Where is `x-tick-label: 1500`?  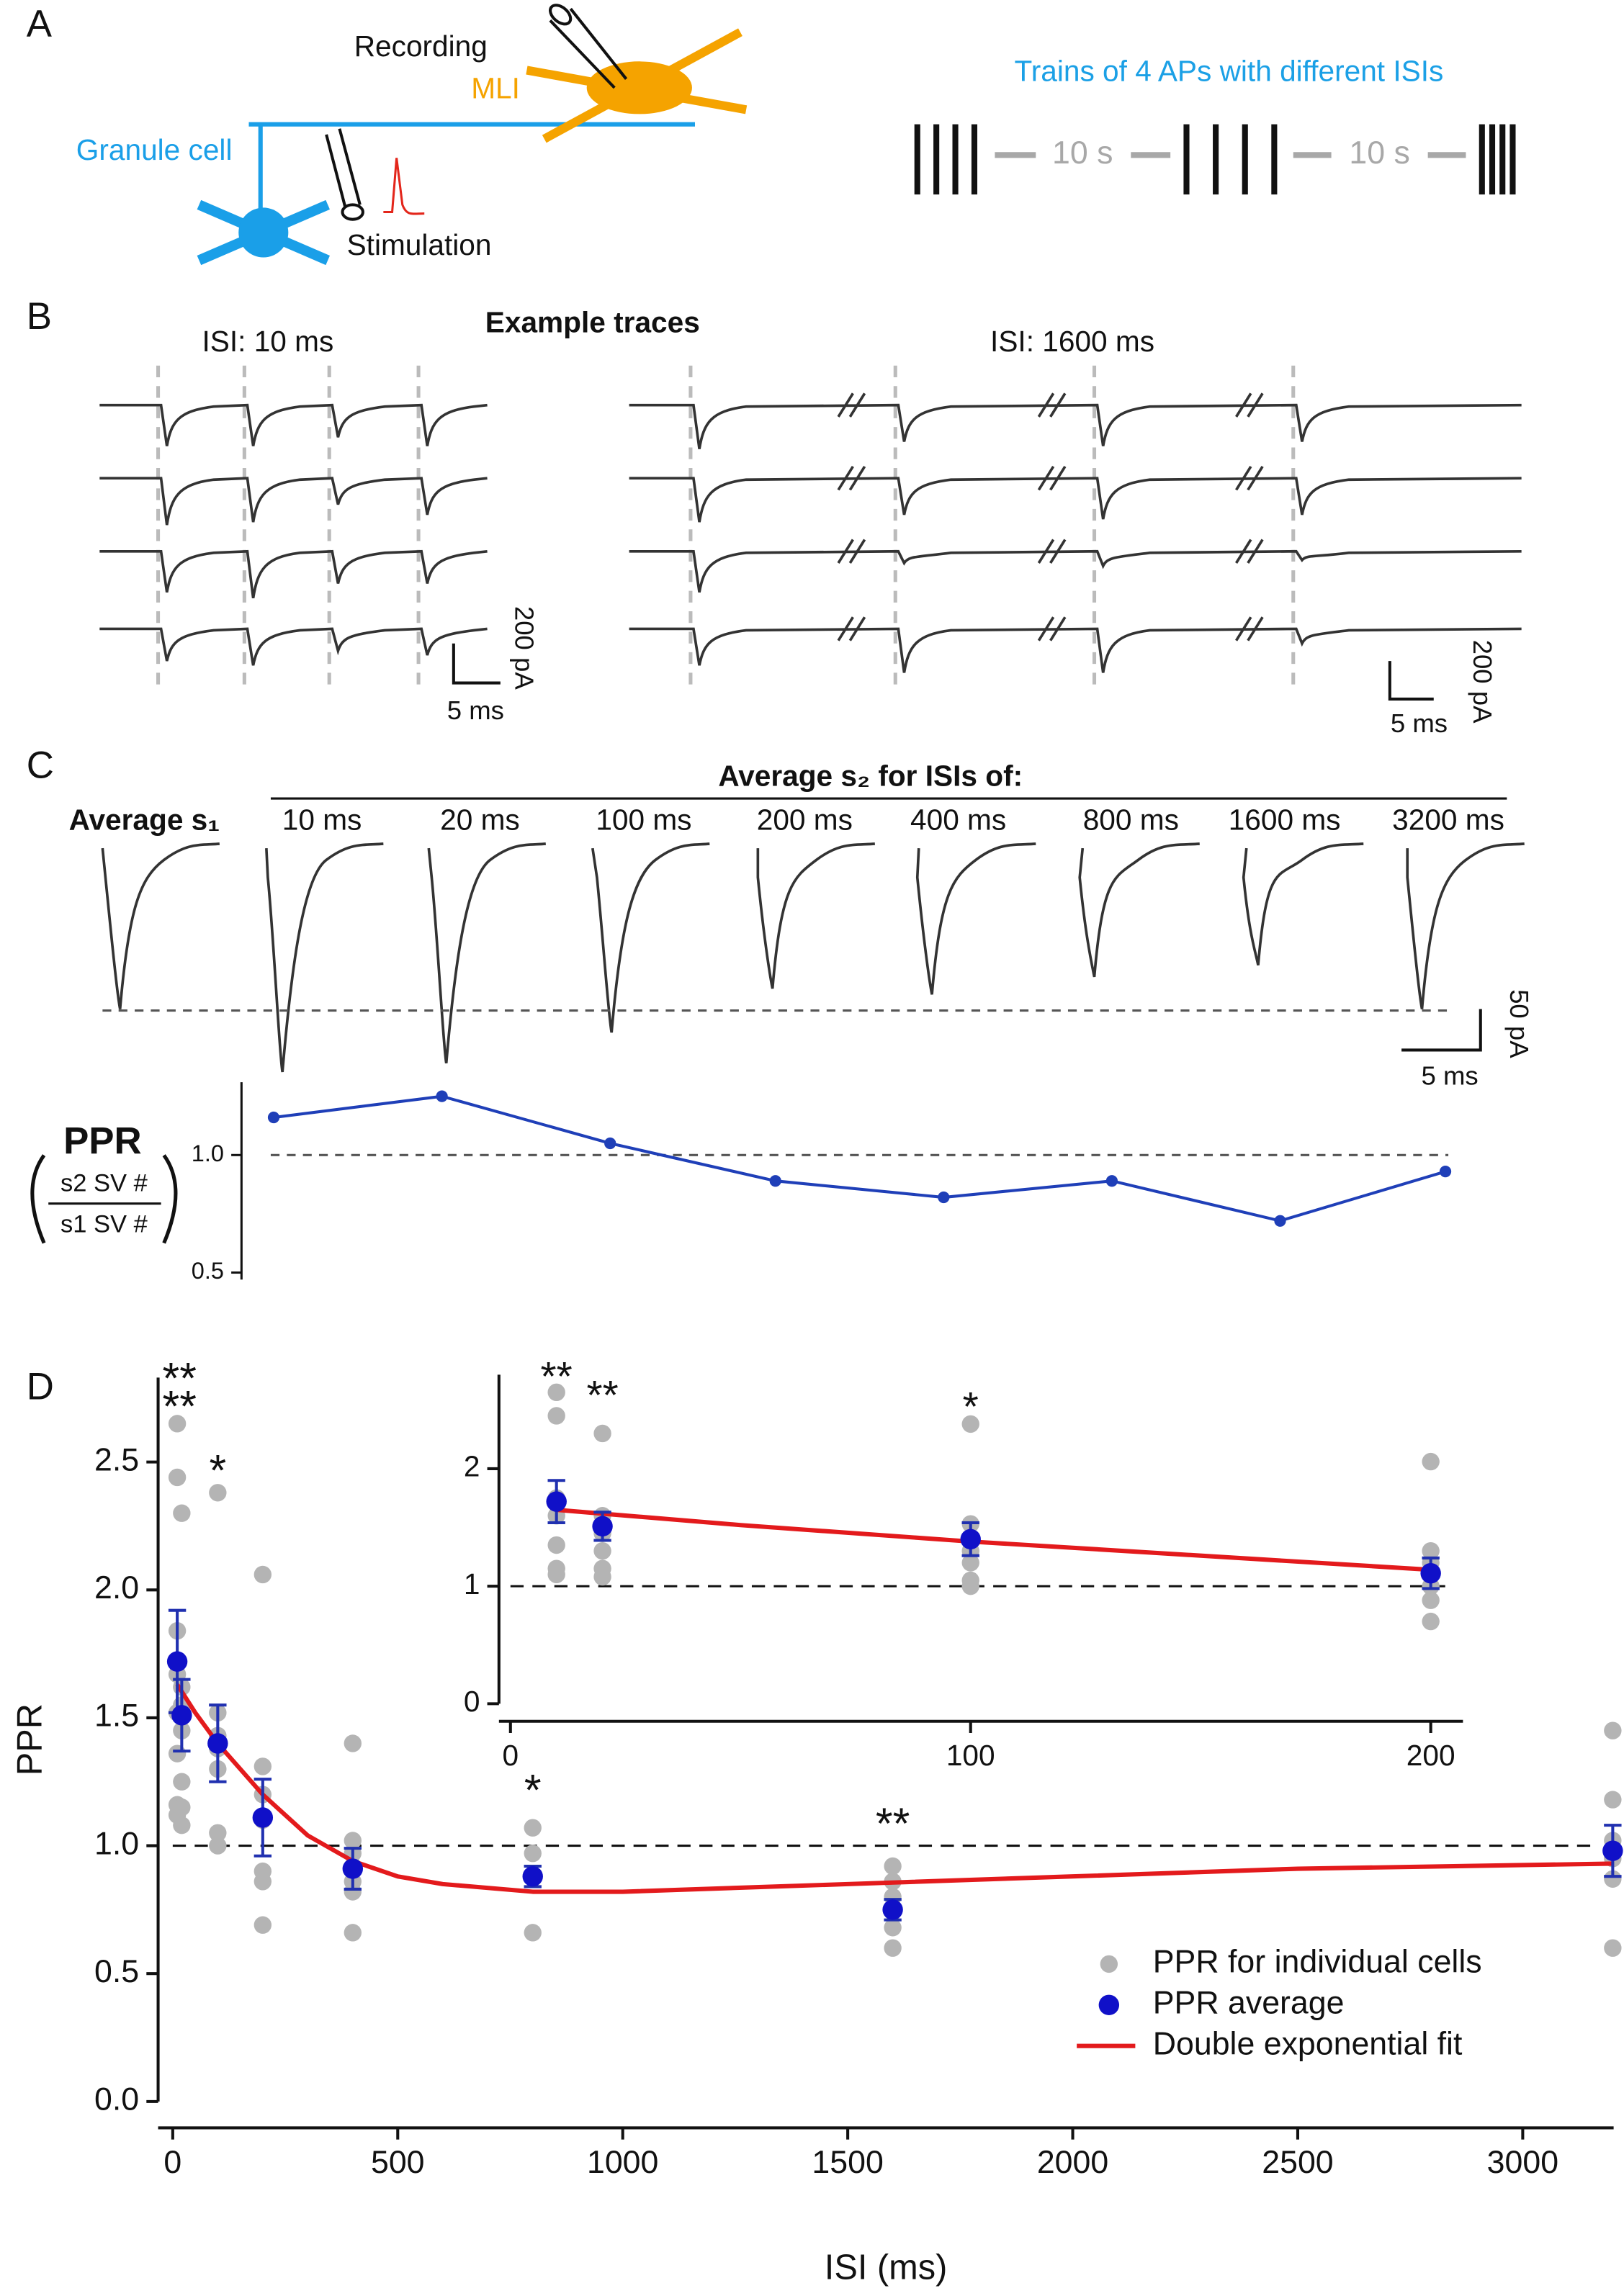 x-tick-label: 1500 is located at coordinates (848, 2162).